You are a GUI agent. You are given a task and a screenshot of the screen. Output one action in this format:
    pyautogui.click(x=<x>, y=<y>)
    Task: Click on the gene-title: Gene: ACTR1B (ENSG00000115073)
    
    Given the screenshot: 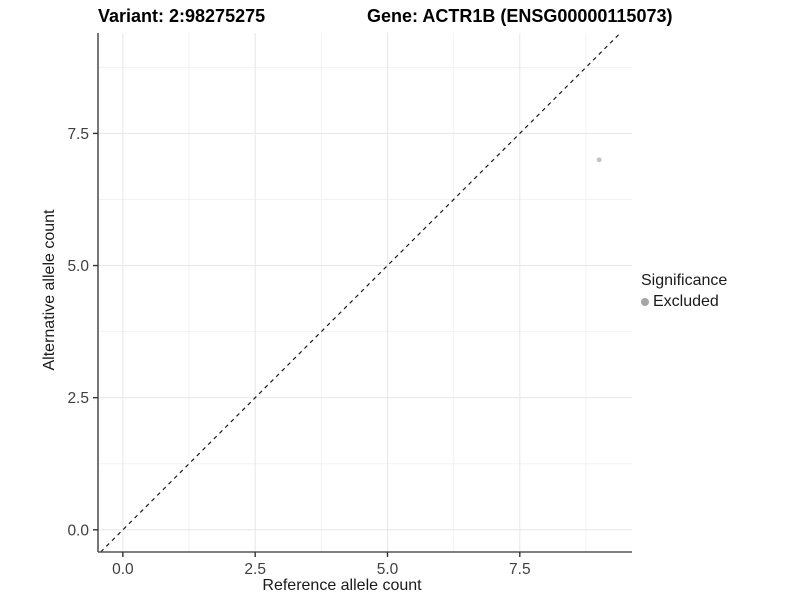 What is the action you would take?
    pyautogui.click(x=520, y=16)
    